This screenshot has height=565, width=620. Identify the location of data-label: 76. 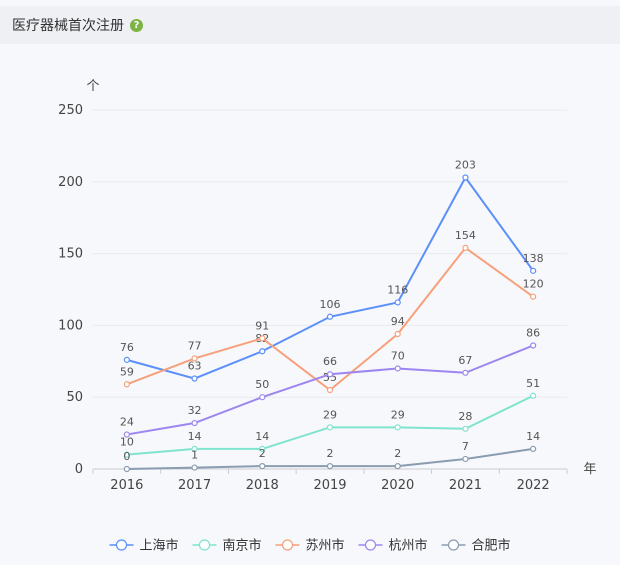
(127, 347).